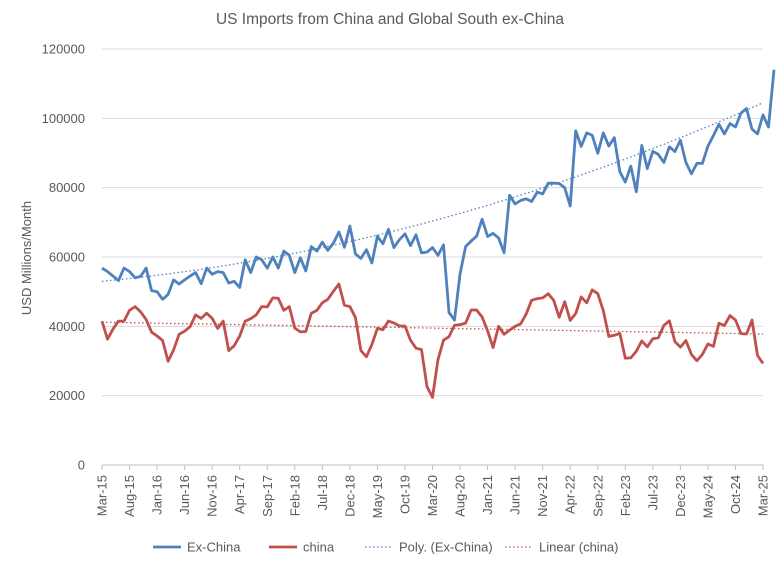 The height and width of the screenshot is (567, 780). Describe the element at coordinates (67, 257) in the screenshot. I see `y-tick-label: 60000` at that location.